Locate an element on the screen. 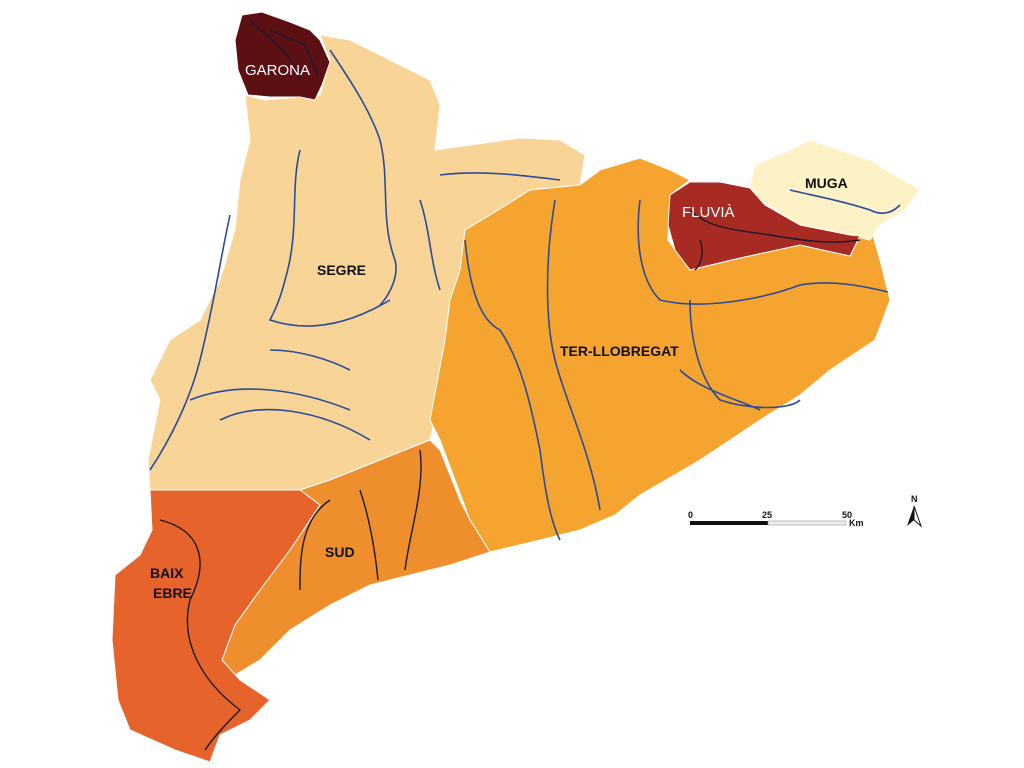  region-fluvia is located at coordinates (764, 226).